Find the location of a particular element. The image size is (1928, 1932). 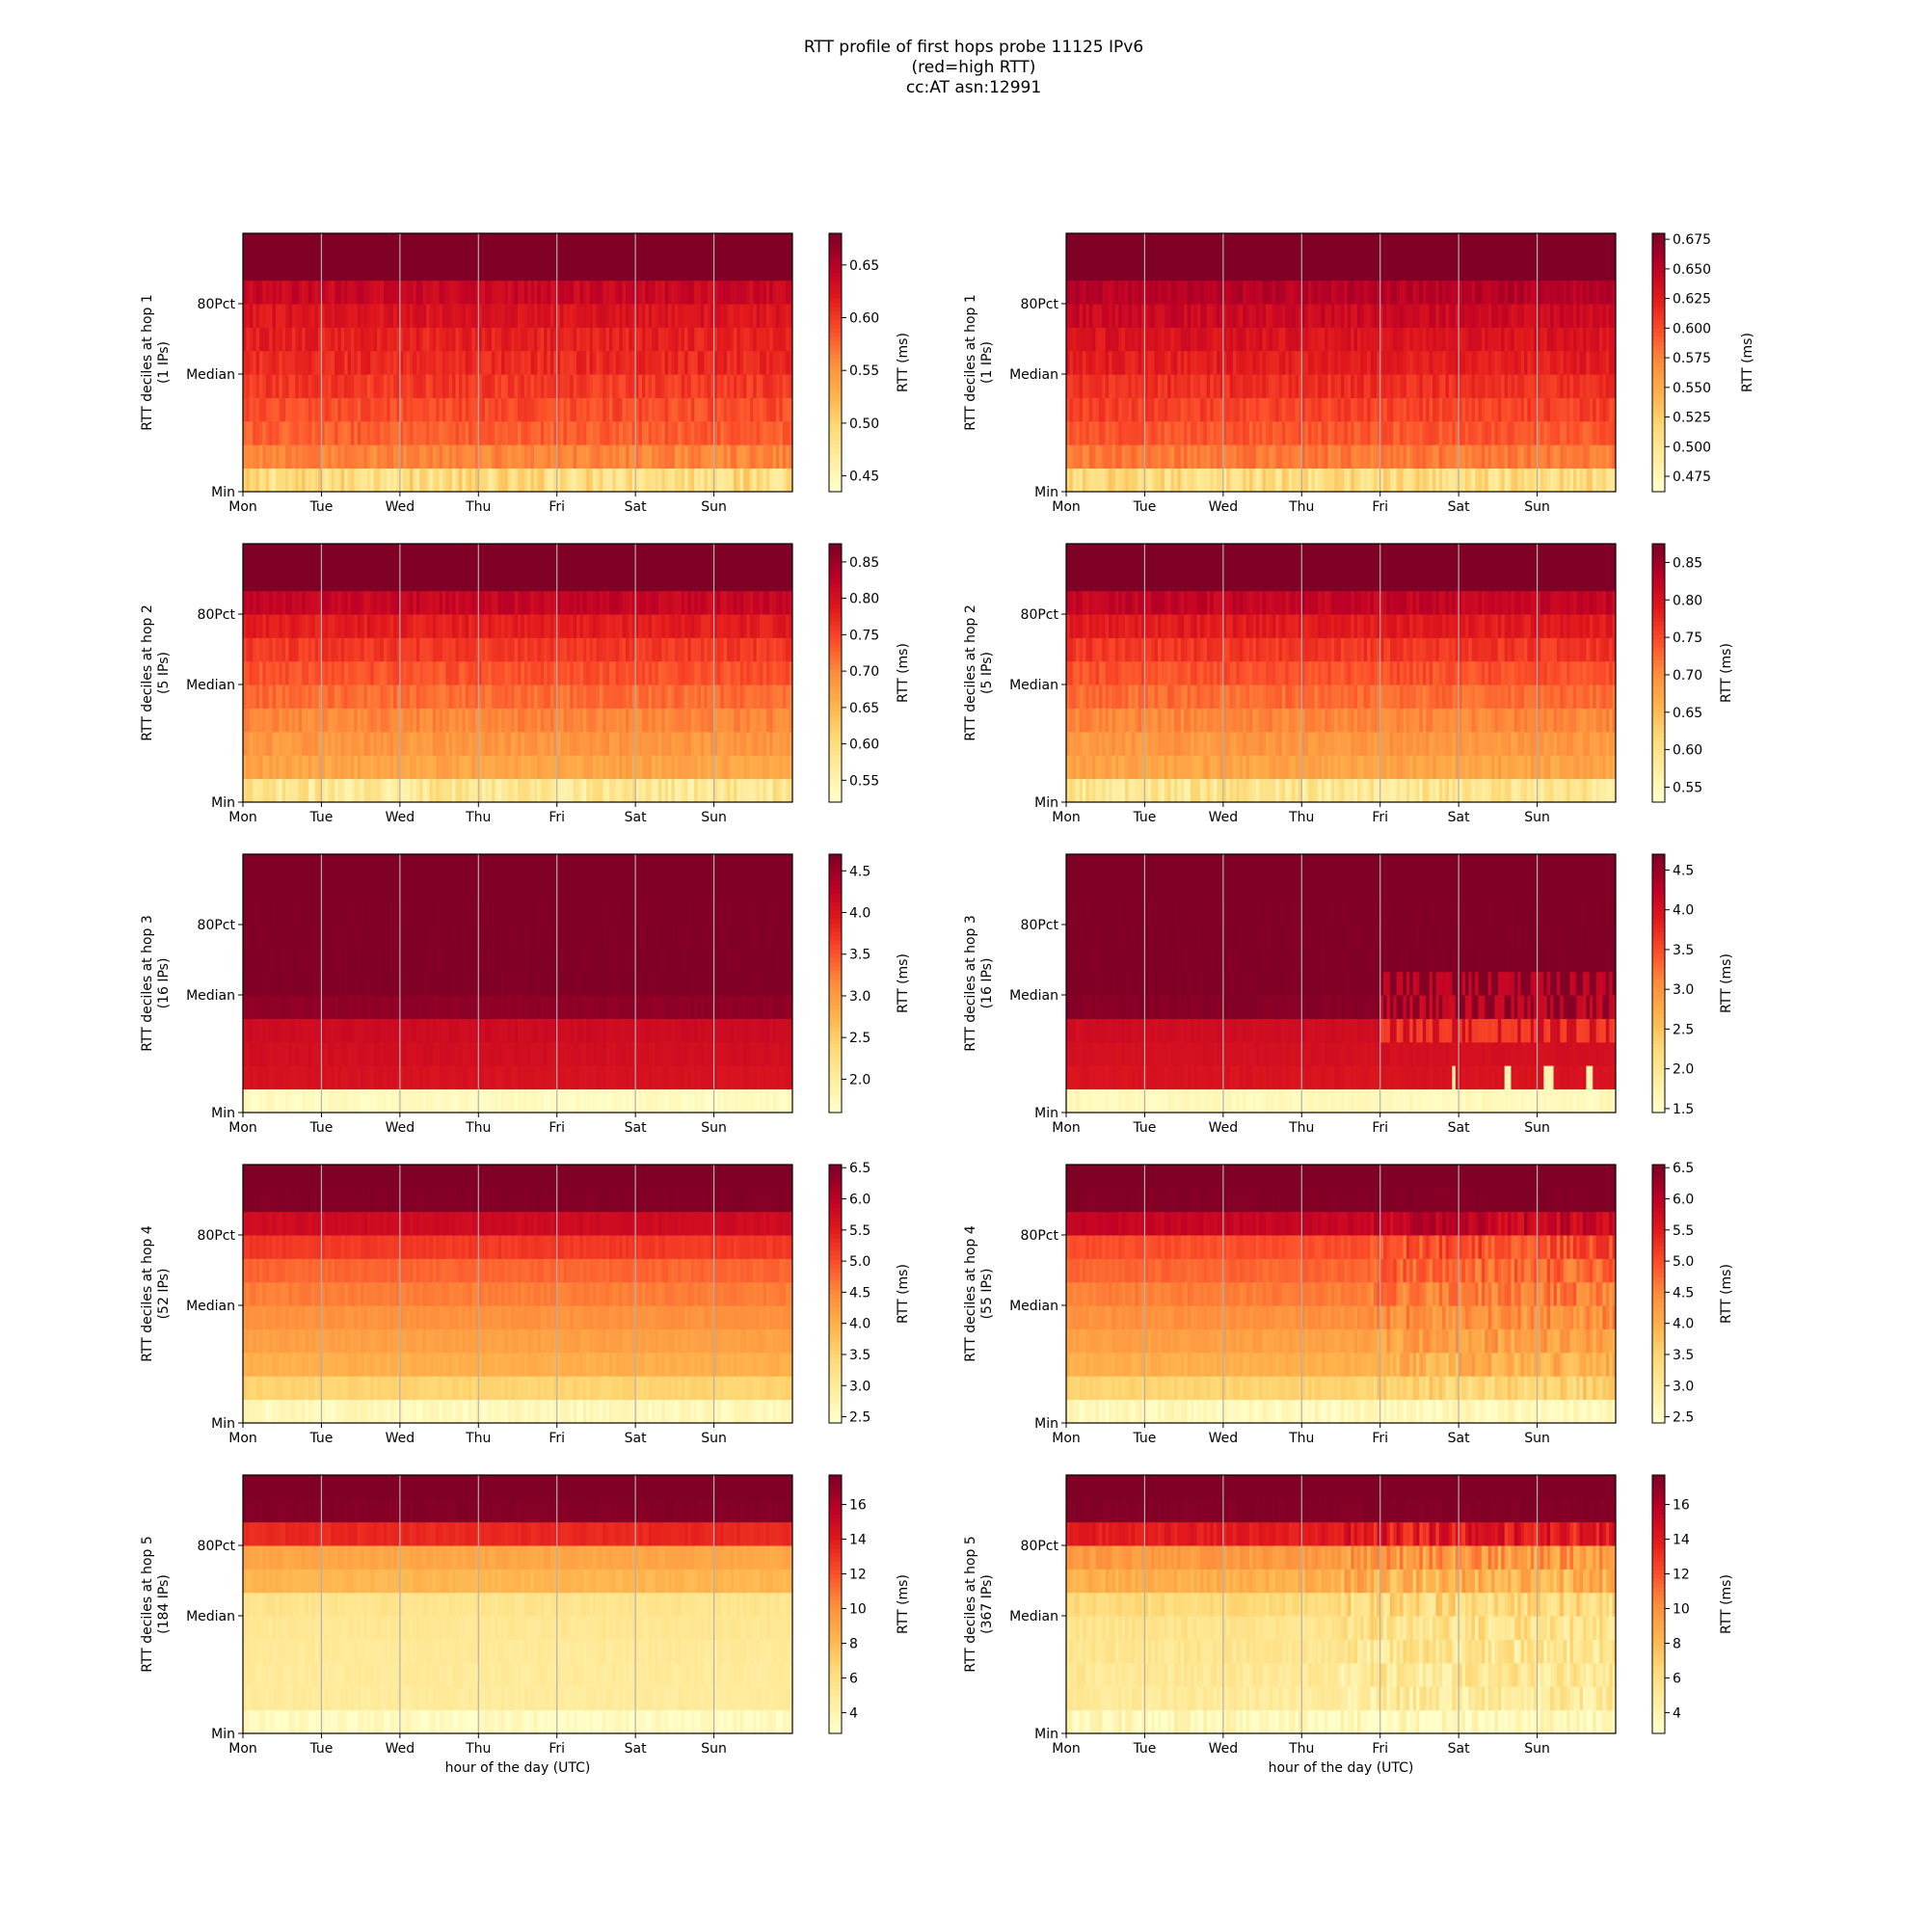

y-tick-min-label: Min is located at coordinates (1046, 493).